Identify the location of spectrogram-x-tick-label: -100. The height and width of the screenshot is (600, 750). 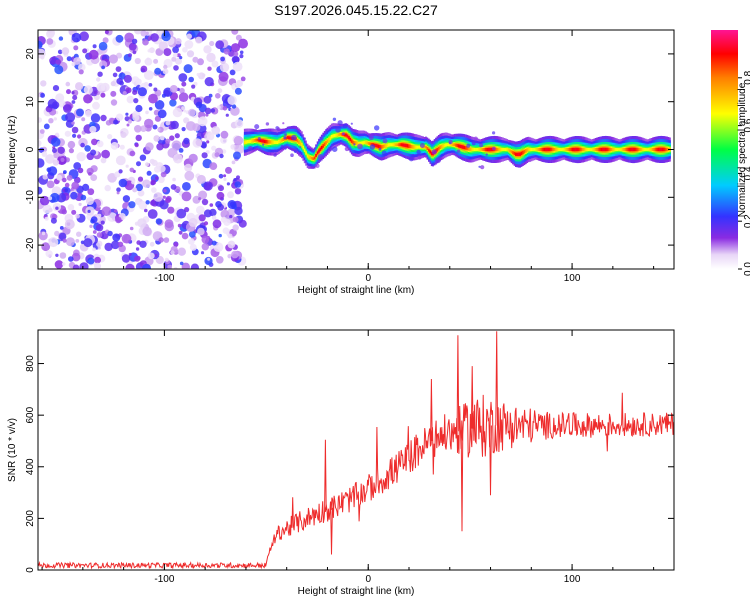
(164, 278).